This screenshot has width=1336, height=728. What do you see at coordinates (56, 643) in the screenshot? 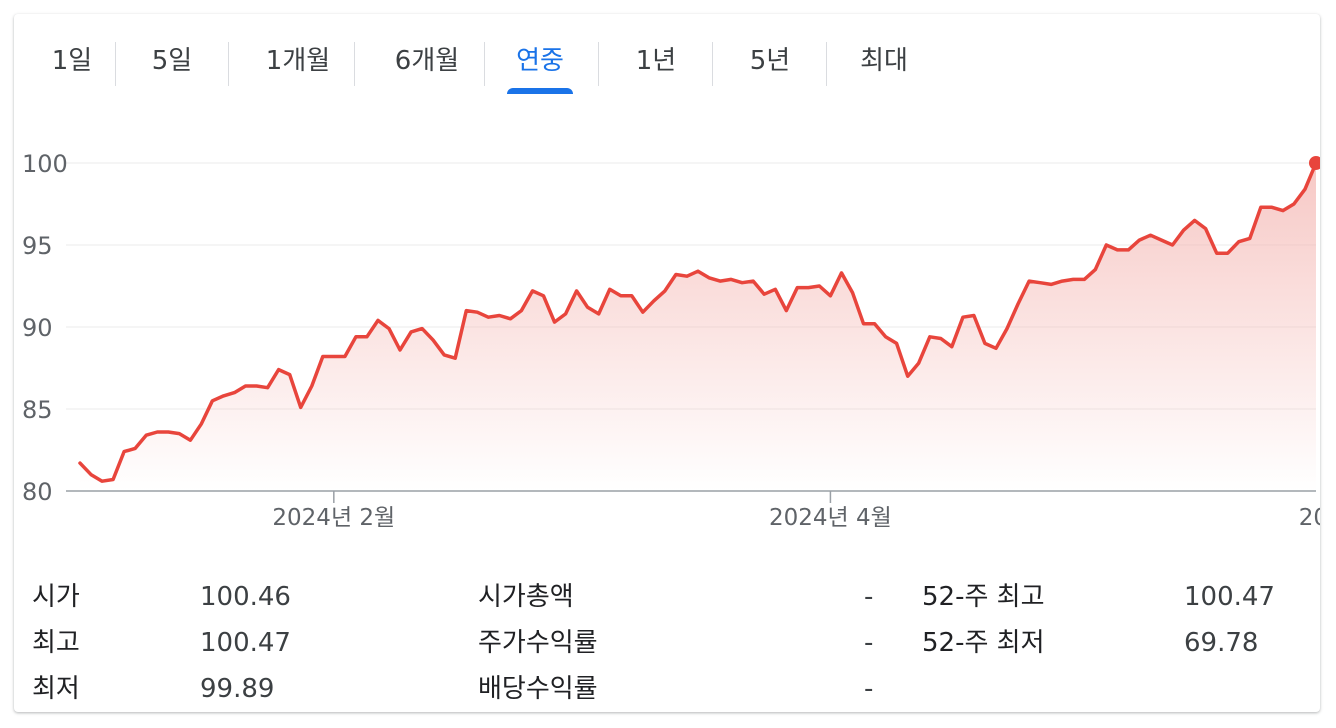
I see `stat-label-high: 최고` at bounding box center [56, 643].